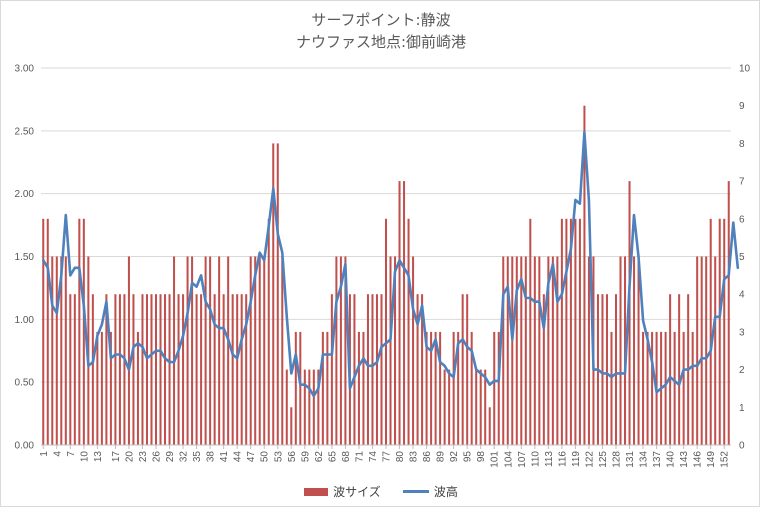 Image resolution: width=760 pixels, height=508 pixels. I want to click on x-tick-label: 17, so click(116, 457).